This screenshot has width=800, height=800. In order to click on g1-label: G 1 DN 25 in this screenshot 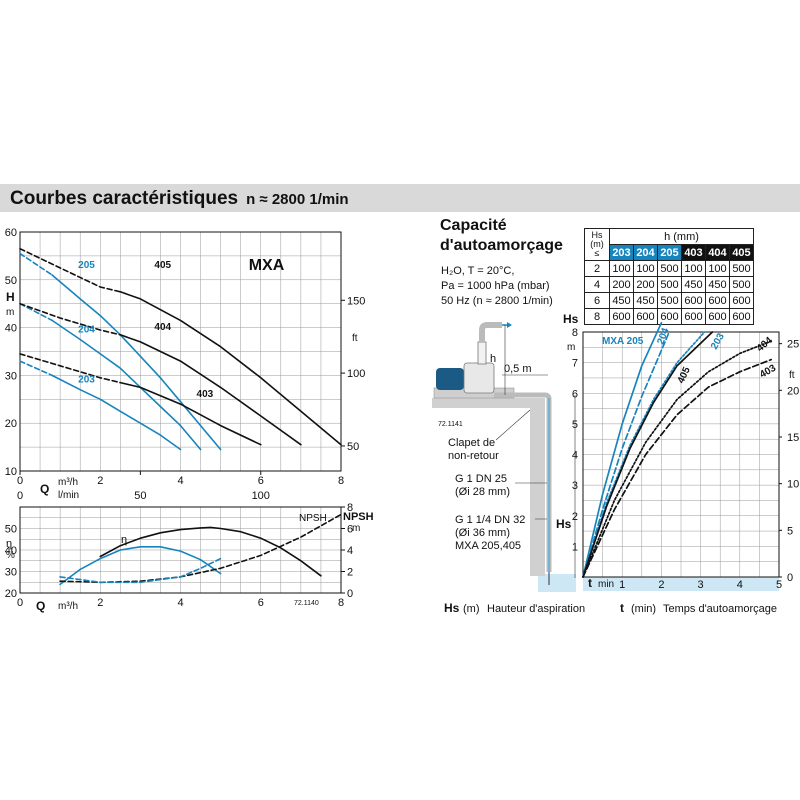, I will do `click(481, 479)`.